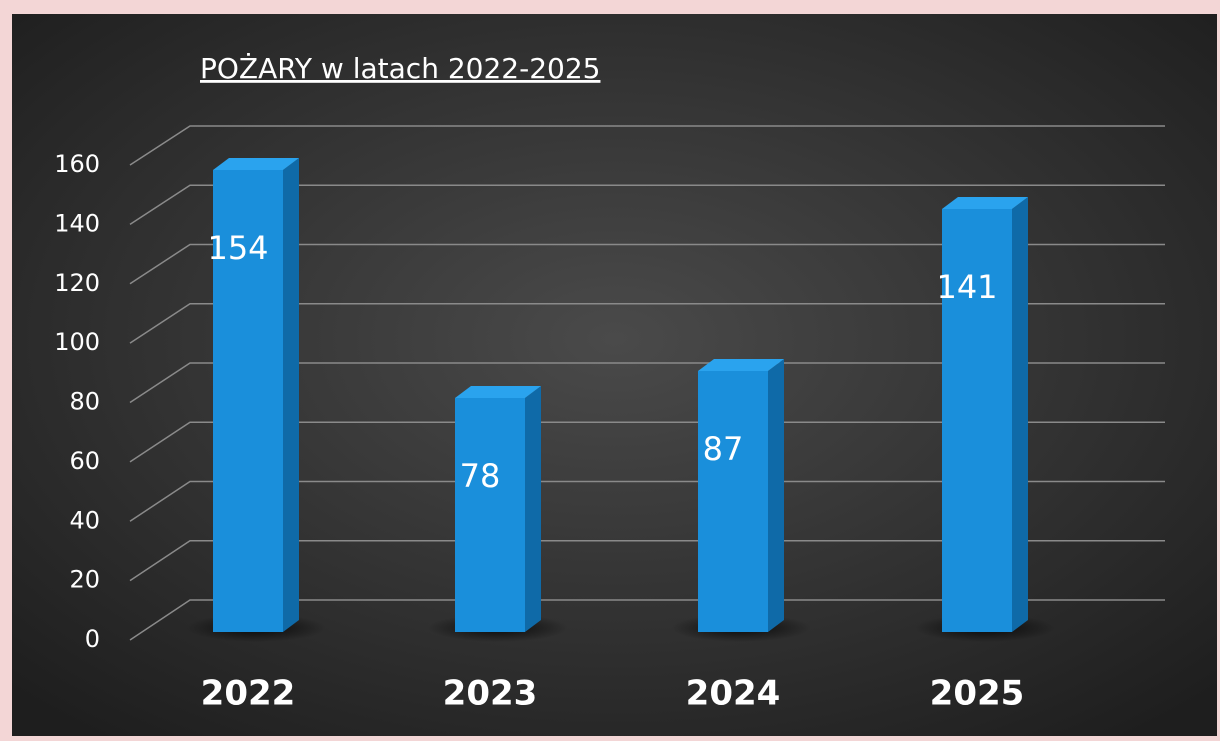 The width and height of the screenshot is (1220, 741). What do you see at coordinates (966, 287) in the screenshot?
I see `data-label: 141` at bounding box center [966, 287].